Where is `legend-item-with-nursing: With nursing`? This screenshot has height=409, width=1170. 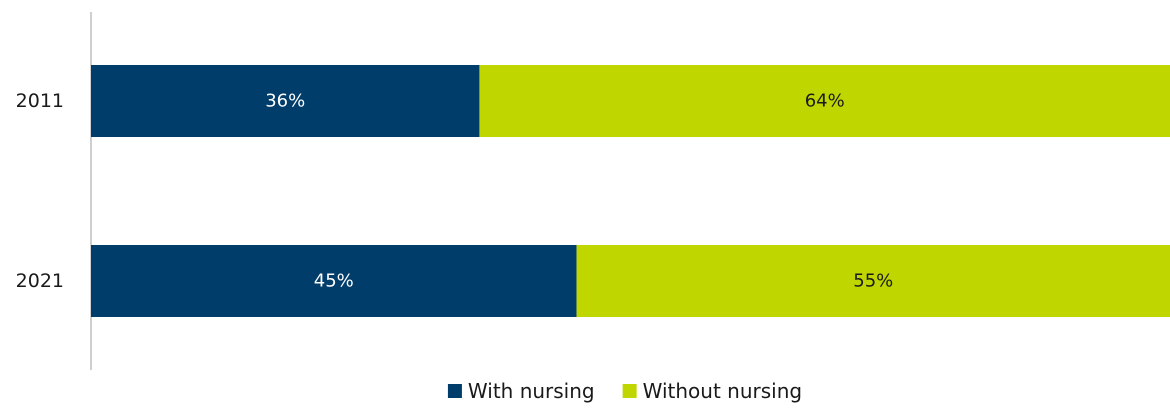 legend-item-with-nursing: With nursing is located at coordinates (521, 391).